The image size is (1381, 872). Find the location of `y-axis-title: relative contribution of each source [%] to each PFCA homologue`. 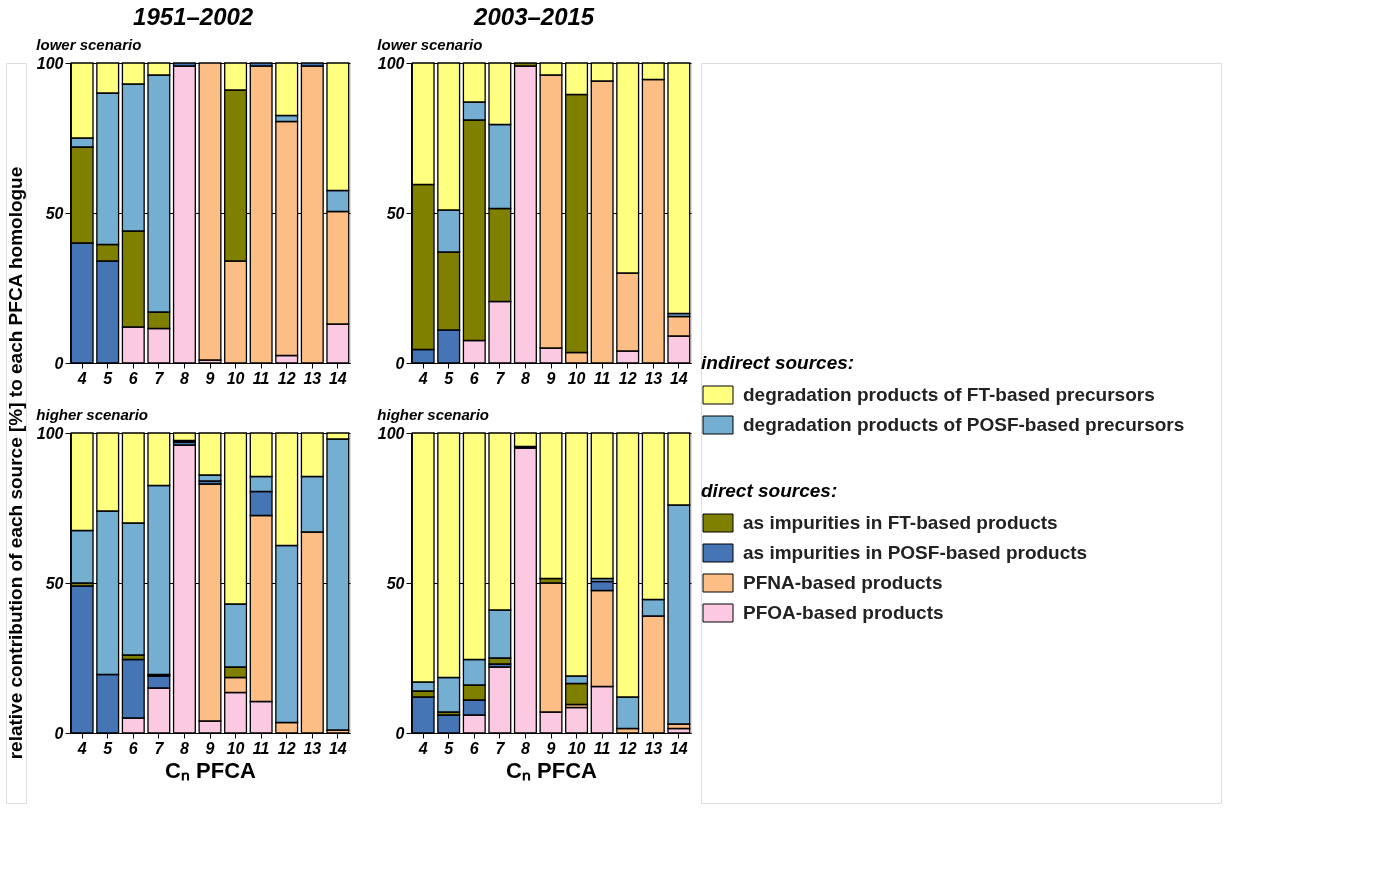

y-axis-title: relative contribution of each source [%] to each PFCA homologue is located at coordinates (15, 463).